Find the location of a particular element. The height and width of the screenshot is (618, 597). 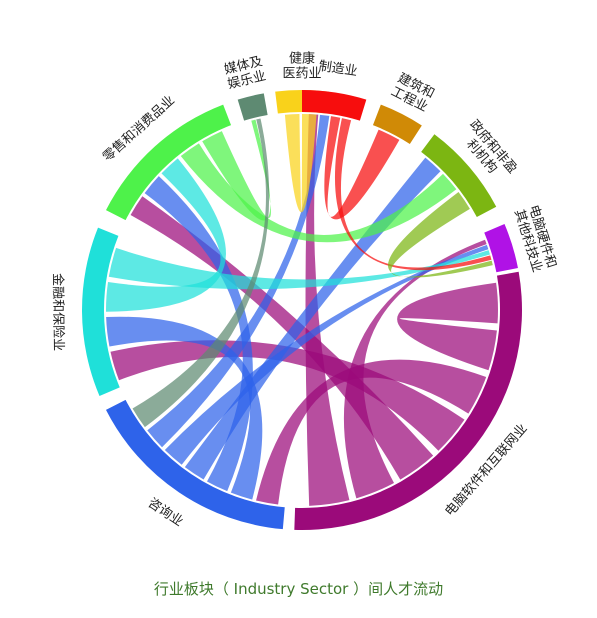

sector-label-line: 制造业 is located at coordinates (338, 69).